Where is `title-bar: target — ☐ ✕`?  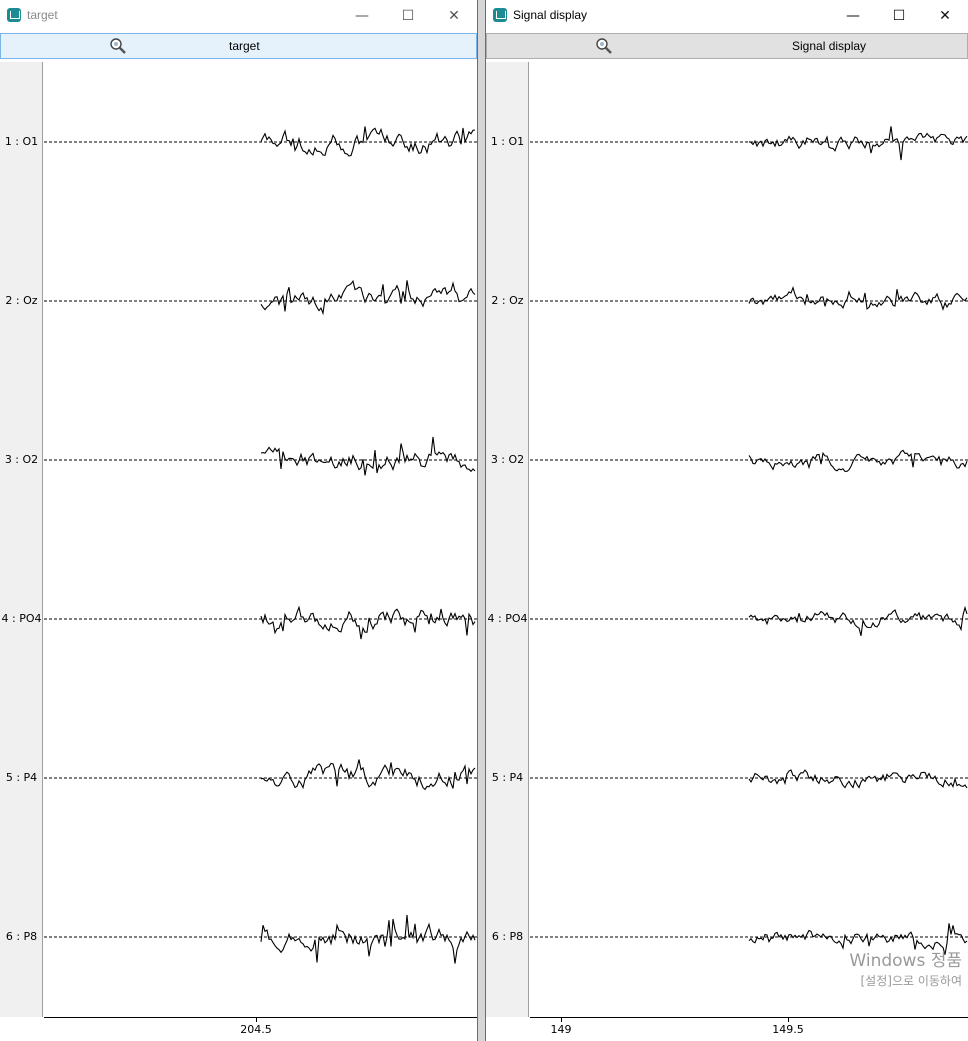
title-bar: target — ☐ ✕ is located at coordinates (238, 15).